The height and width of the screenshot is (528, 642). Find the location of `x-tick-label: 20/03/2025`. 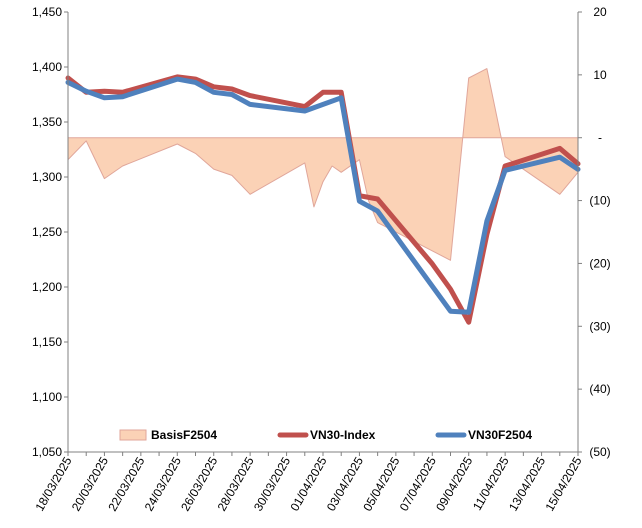

x-tick-label: 20/03/2025 is located at coordinates (90, 483).